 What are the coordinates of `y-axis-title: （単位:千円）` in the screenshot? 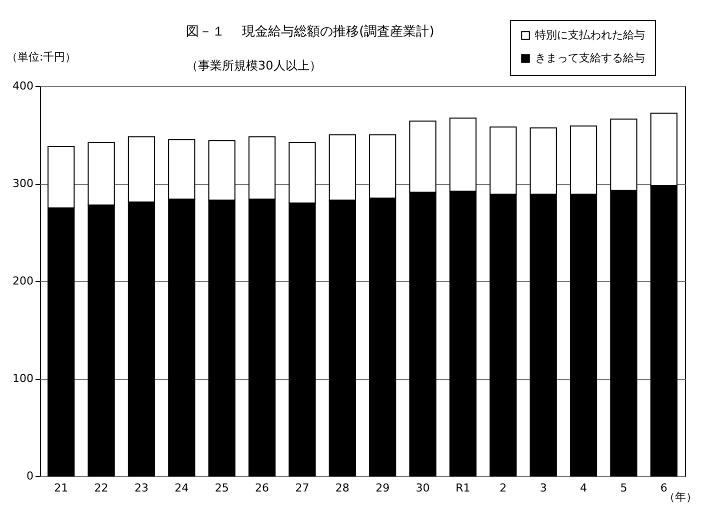 It's located at (41, 57).